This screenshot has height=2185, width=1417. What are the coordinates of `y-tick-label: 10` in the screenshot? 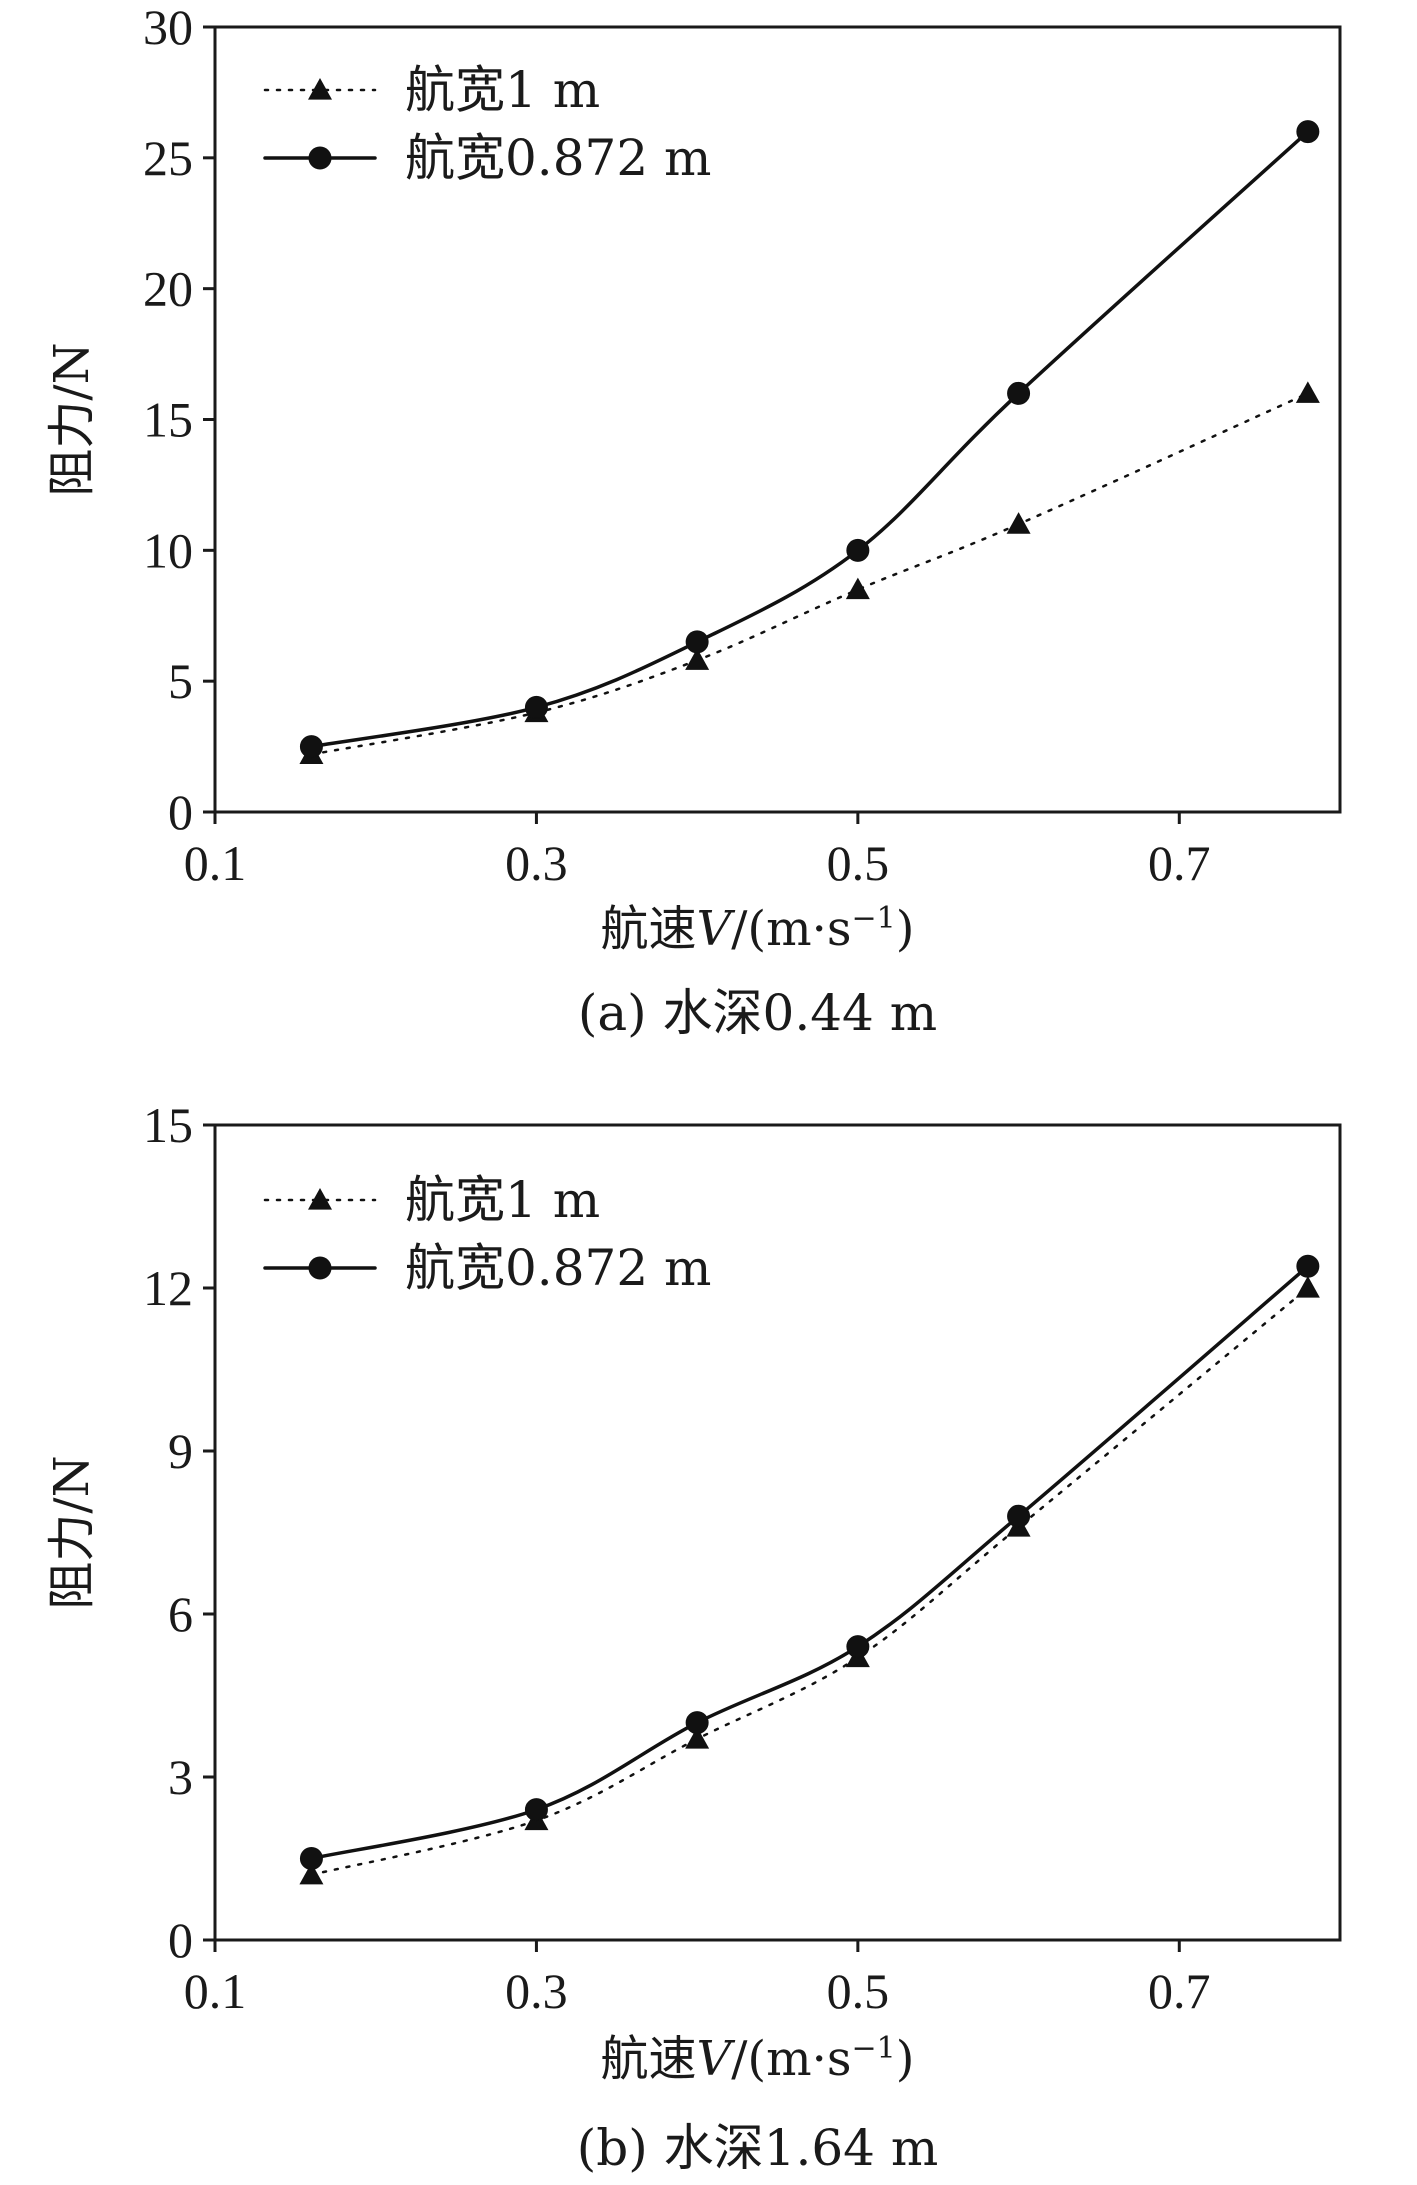 It's located at (168, 550).